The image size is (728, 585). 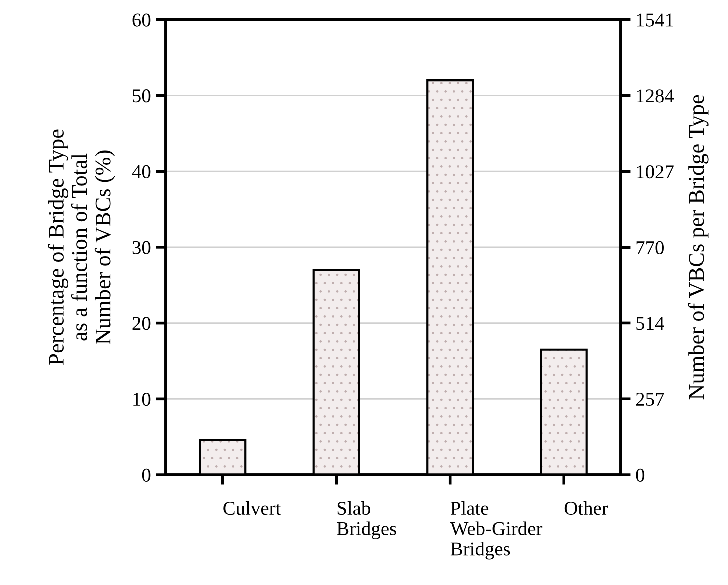 What do you see at coordinates (698, 247) in the screenshot?
I see `y2-axis-title: Number of VBCs per Bridge Type` at bounding box center [698, 247].